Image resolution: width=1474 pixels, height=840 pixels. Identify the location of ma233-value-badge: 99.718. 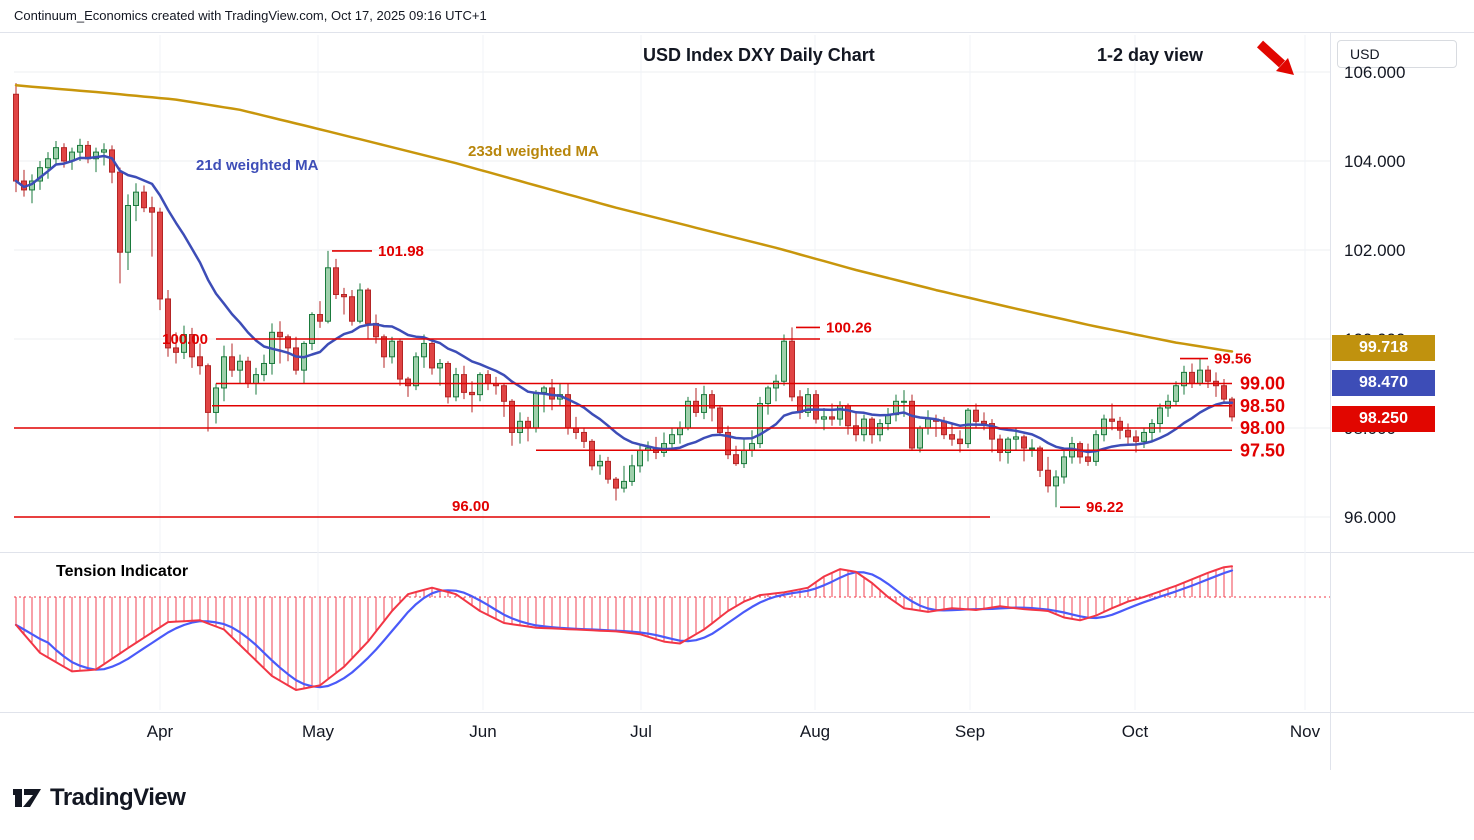
(1383, 348).